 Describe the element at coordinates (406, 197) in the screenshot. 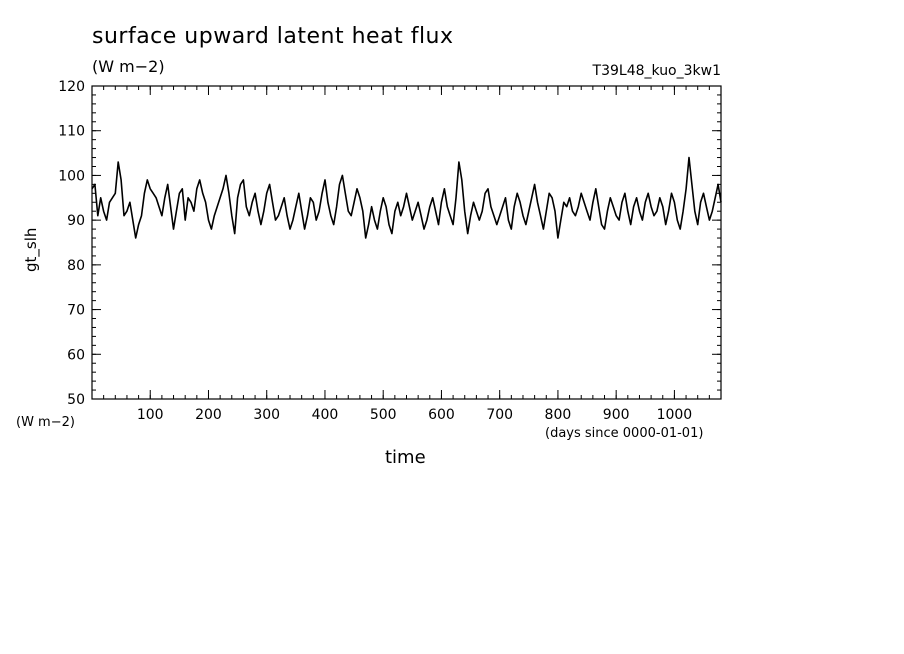

I see `series-line-gt-slh` at that location.